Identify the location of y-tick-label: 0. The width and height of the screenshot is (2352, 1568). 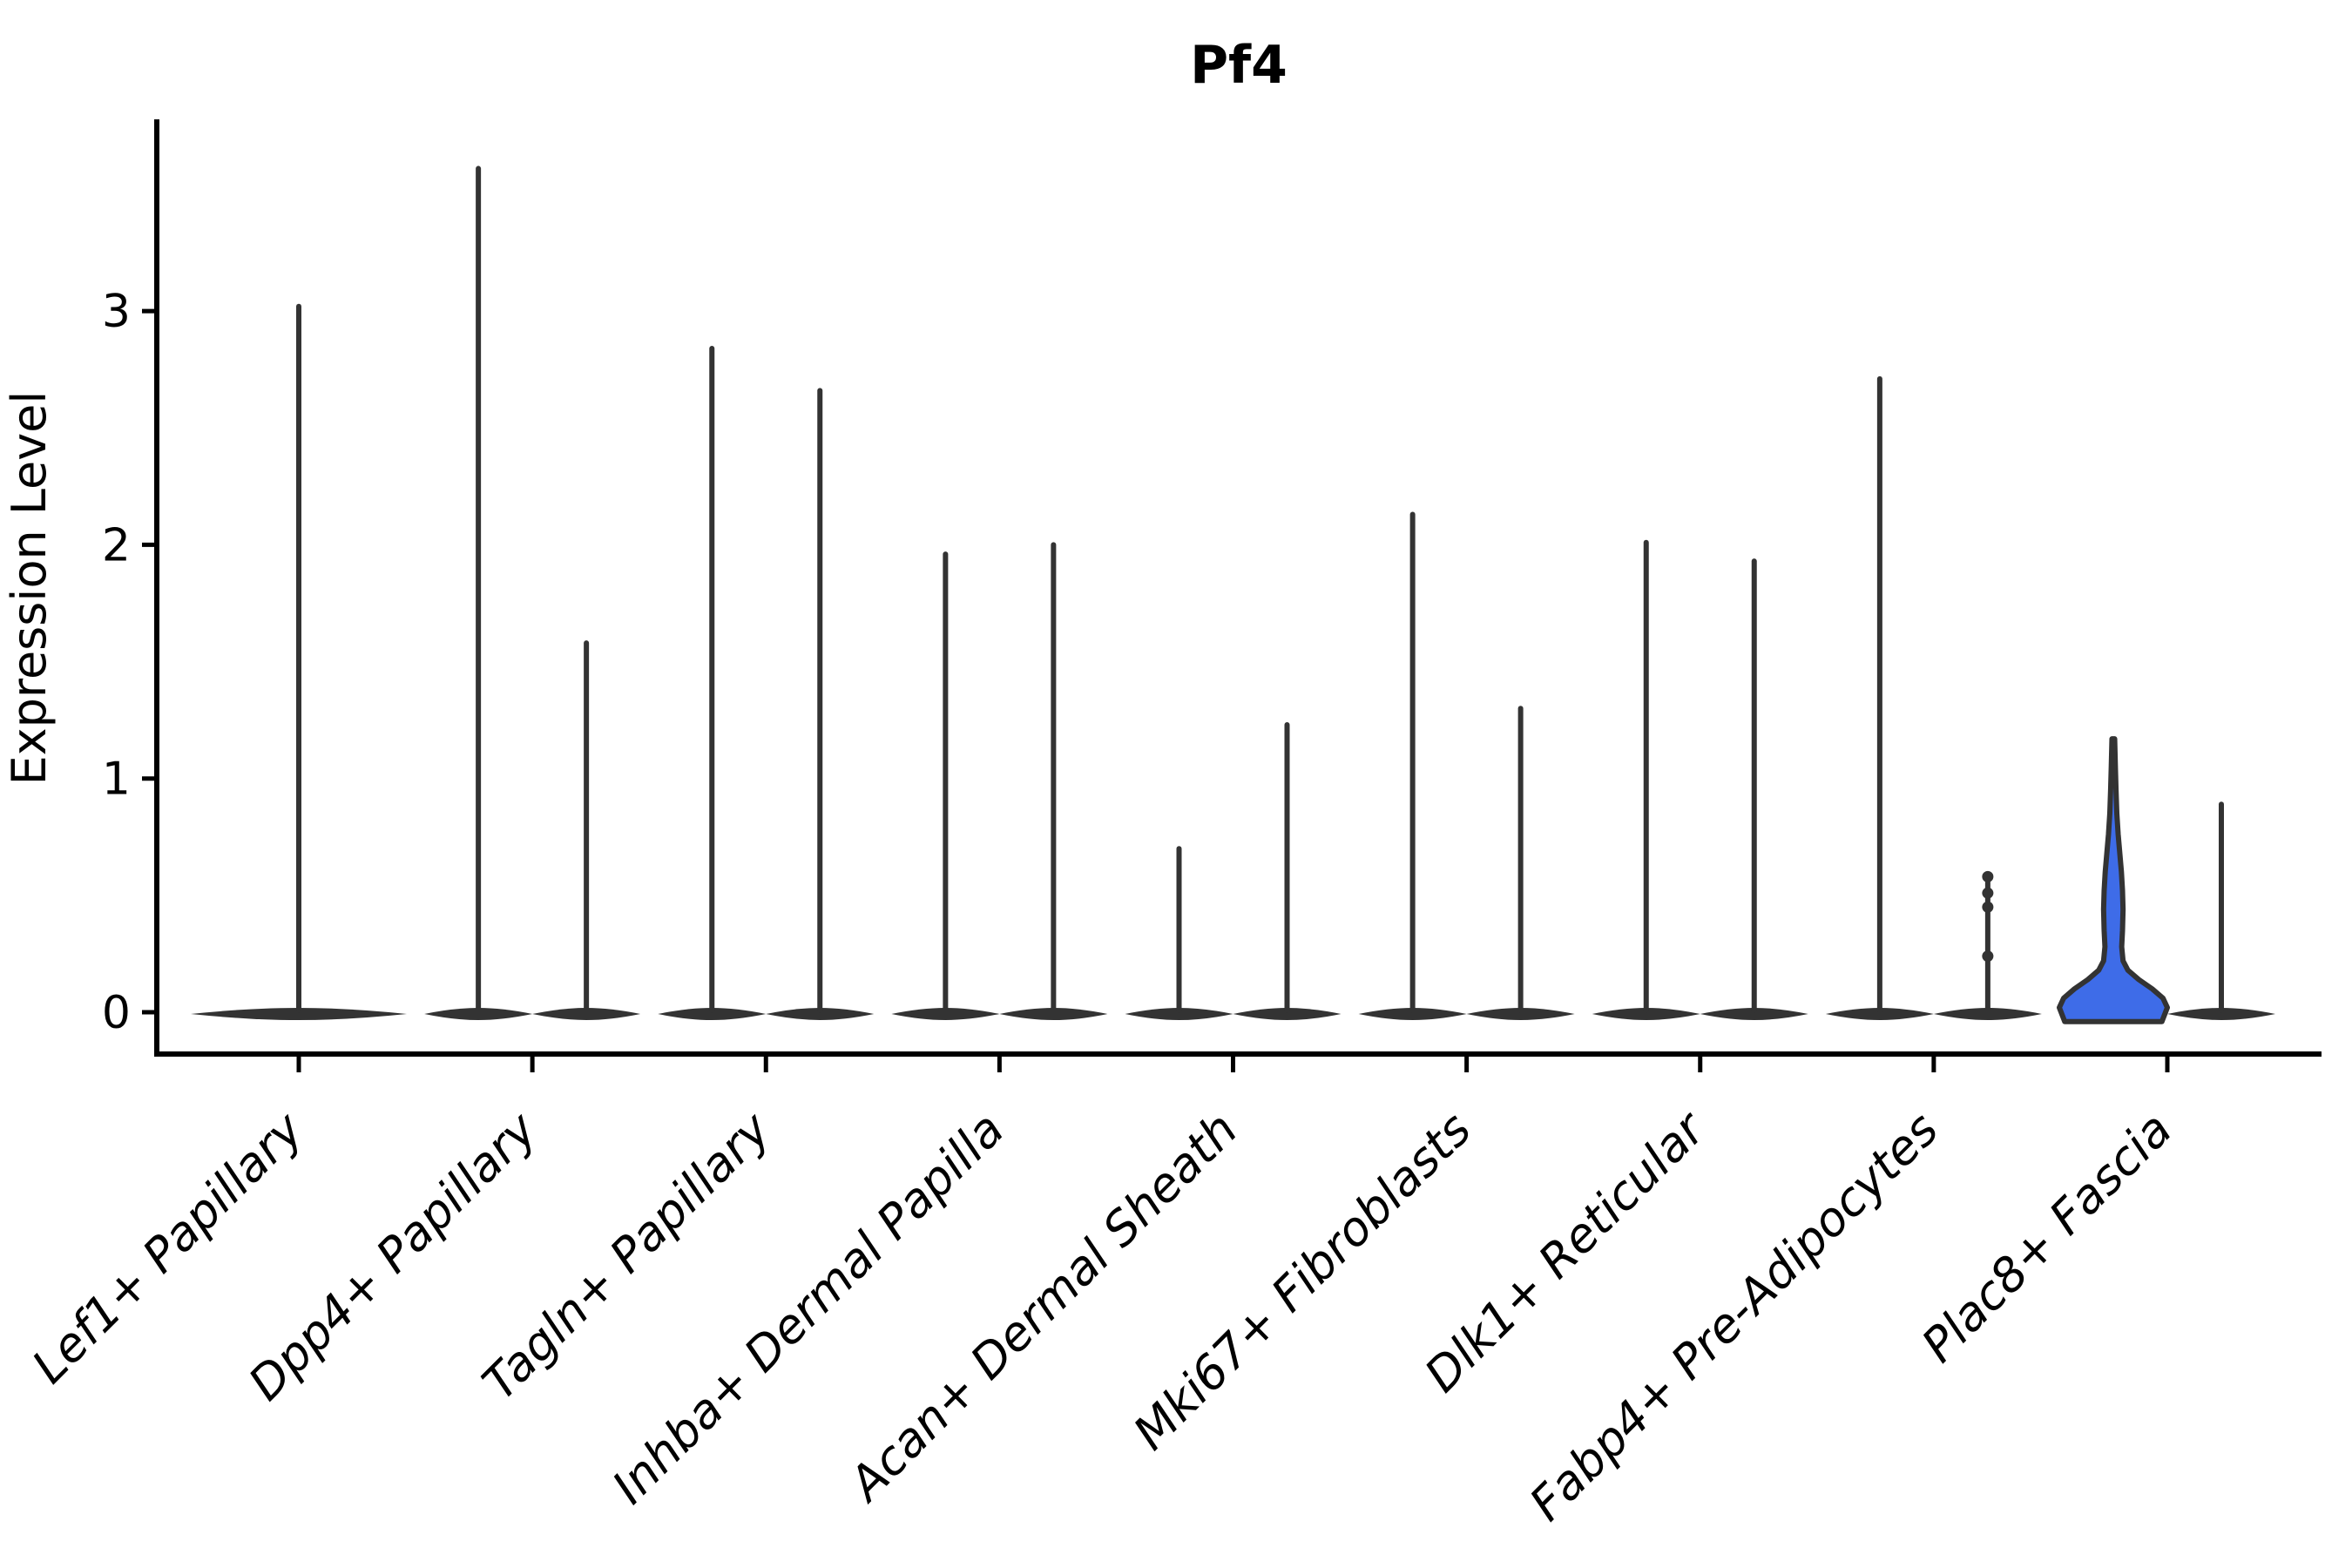
(116, 1013).